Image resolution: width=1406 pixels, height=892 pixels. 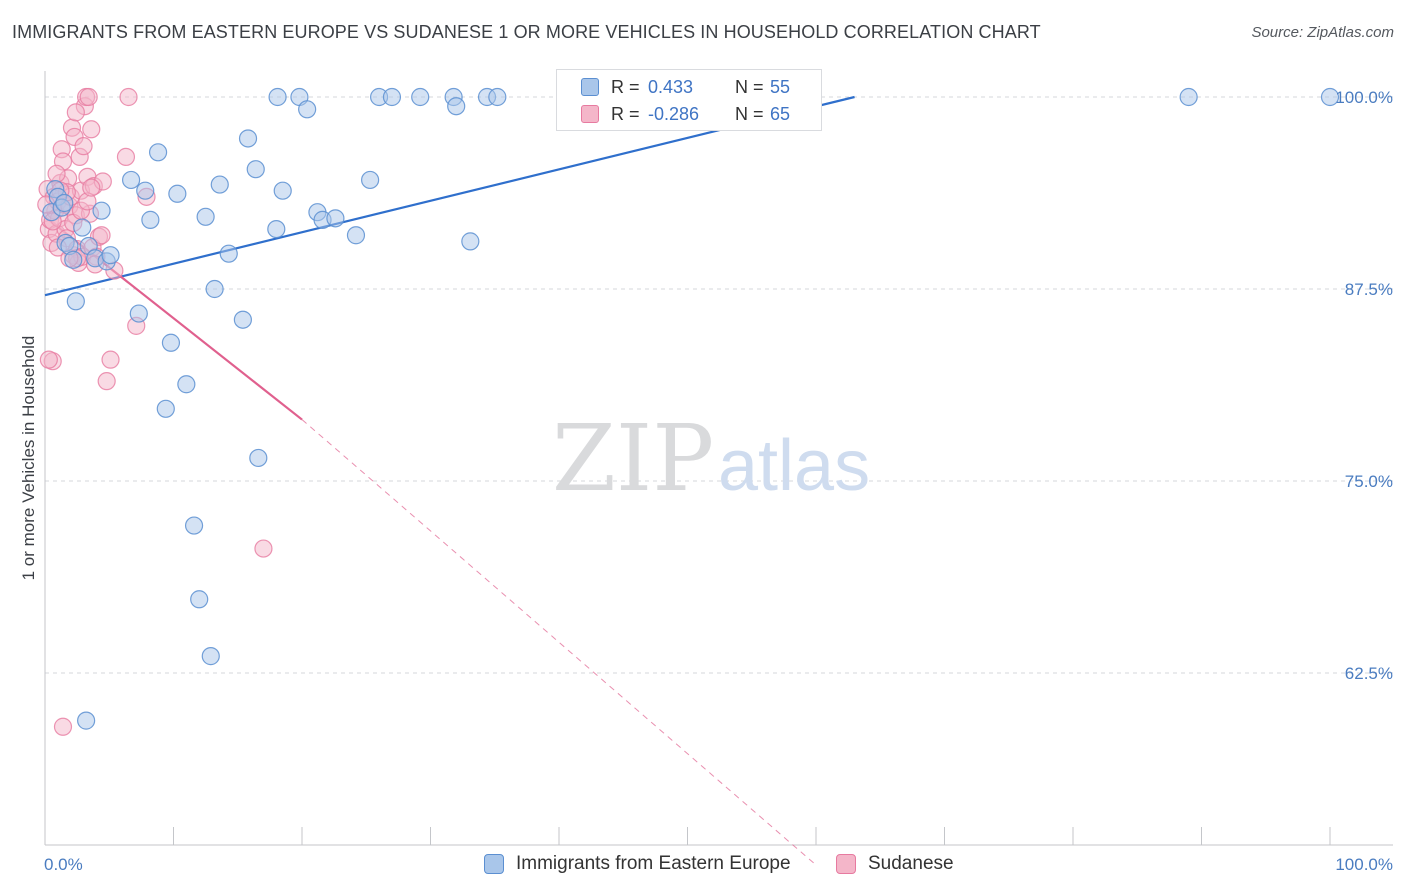 What do you see at coordinates (780, 114) in the screenshot?
I see `legend-n-value: 65` at bounding box center [780, 114].